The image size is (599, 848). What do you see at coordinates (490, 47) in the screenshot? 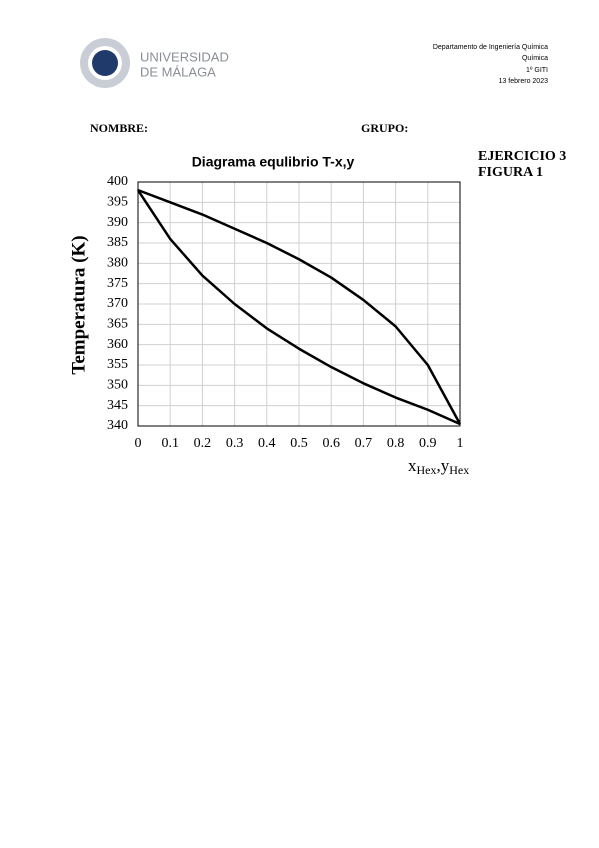
I see `header-info: Departamento de Ingeniería Química` at bounding box center [490, 47].